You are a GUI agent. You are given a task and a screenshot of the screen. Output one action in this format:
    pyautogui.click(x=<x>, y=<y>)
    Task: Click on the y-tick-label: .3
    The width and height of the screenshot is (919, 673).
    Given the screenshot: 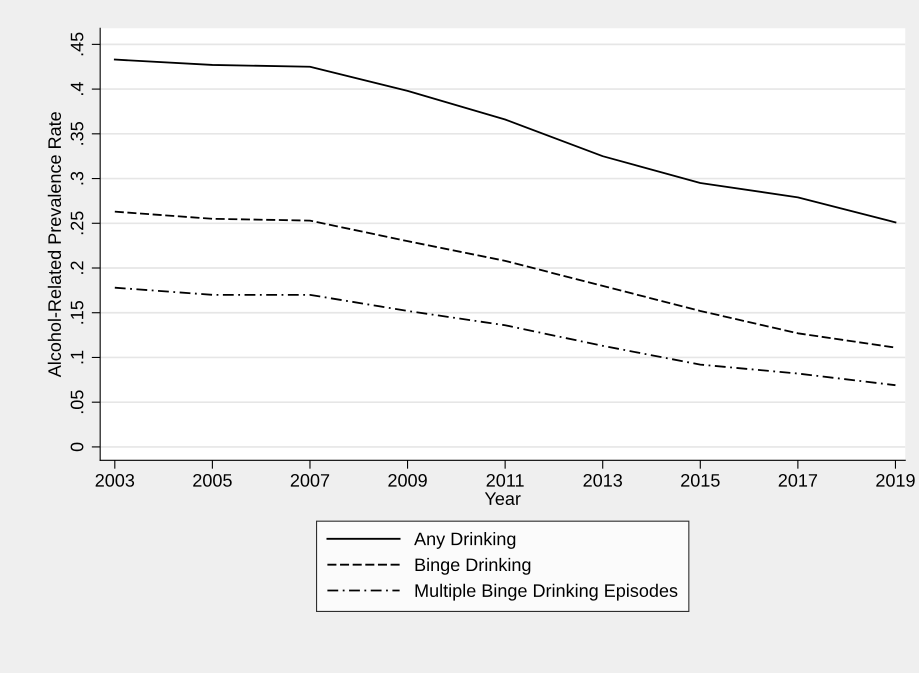 What is the action you would take?
    pyautogui.click(x=77, y=178)
    